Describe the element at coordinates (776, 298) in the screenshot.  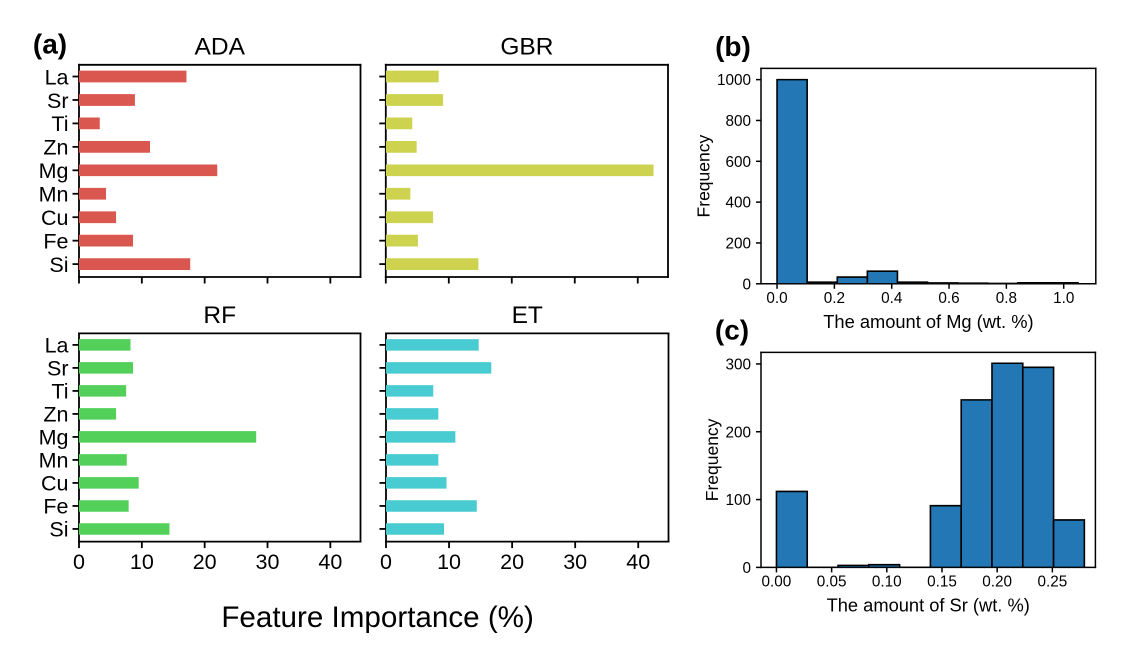
I see `svg-text: 0.0` at that location.